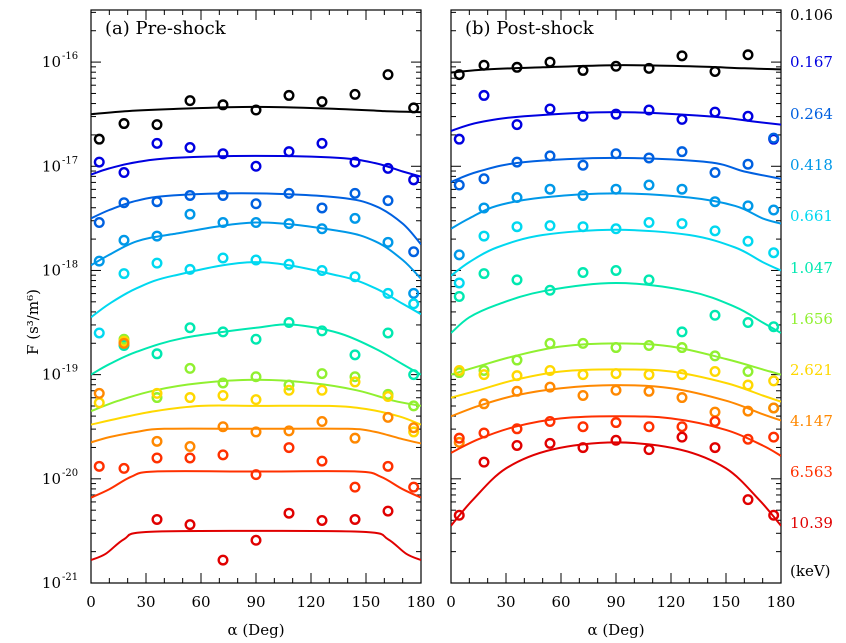  What do you see at coordinates (811, 62) in the screenshot?
I see `energy-label: 0.167` at bounding box center [811, 62].